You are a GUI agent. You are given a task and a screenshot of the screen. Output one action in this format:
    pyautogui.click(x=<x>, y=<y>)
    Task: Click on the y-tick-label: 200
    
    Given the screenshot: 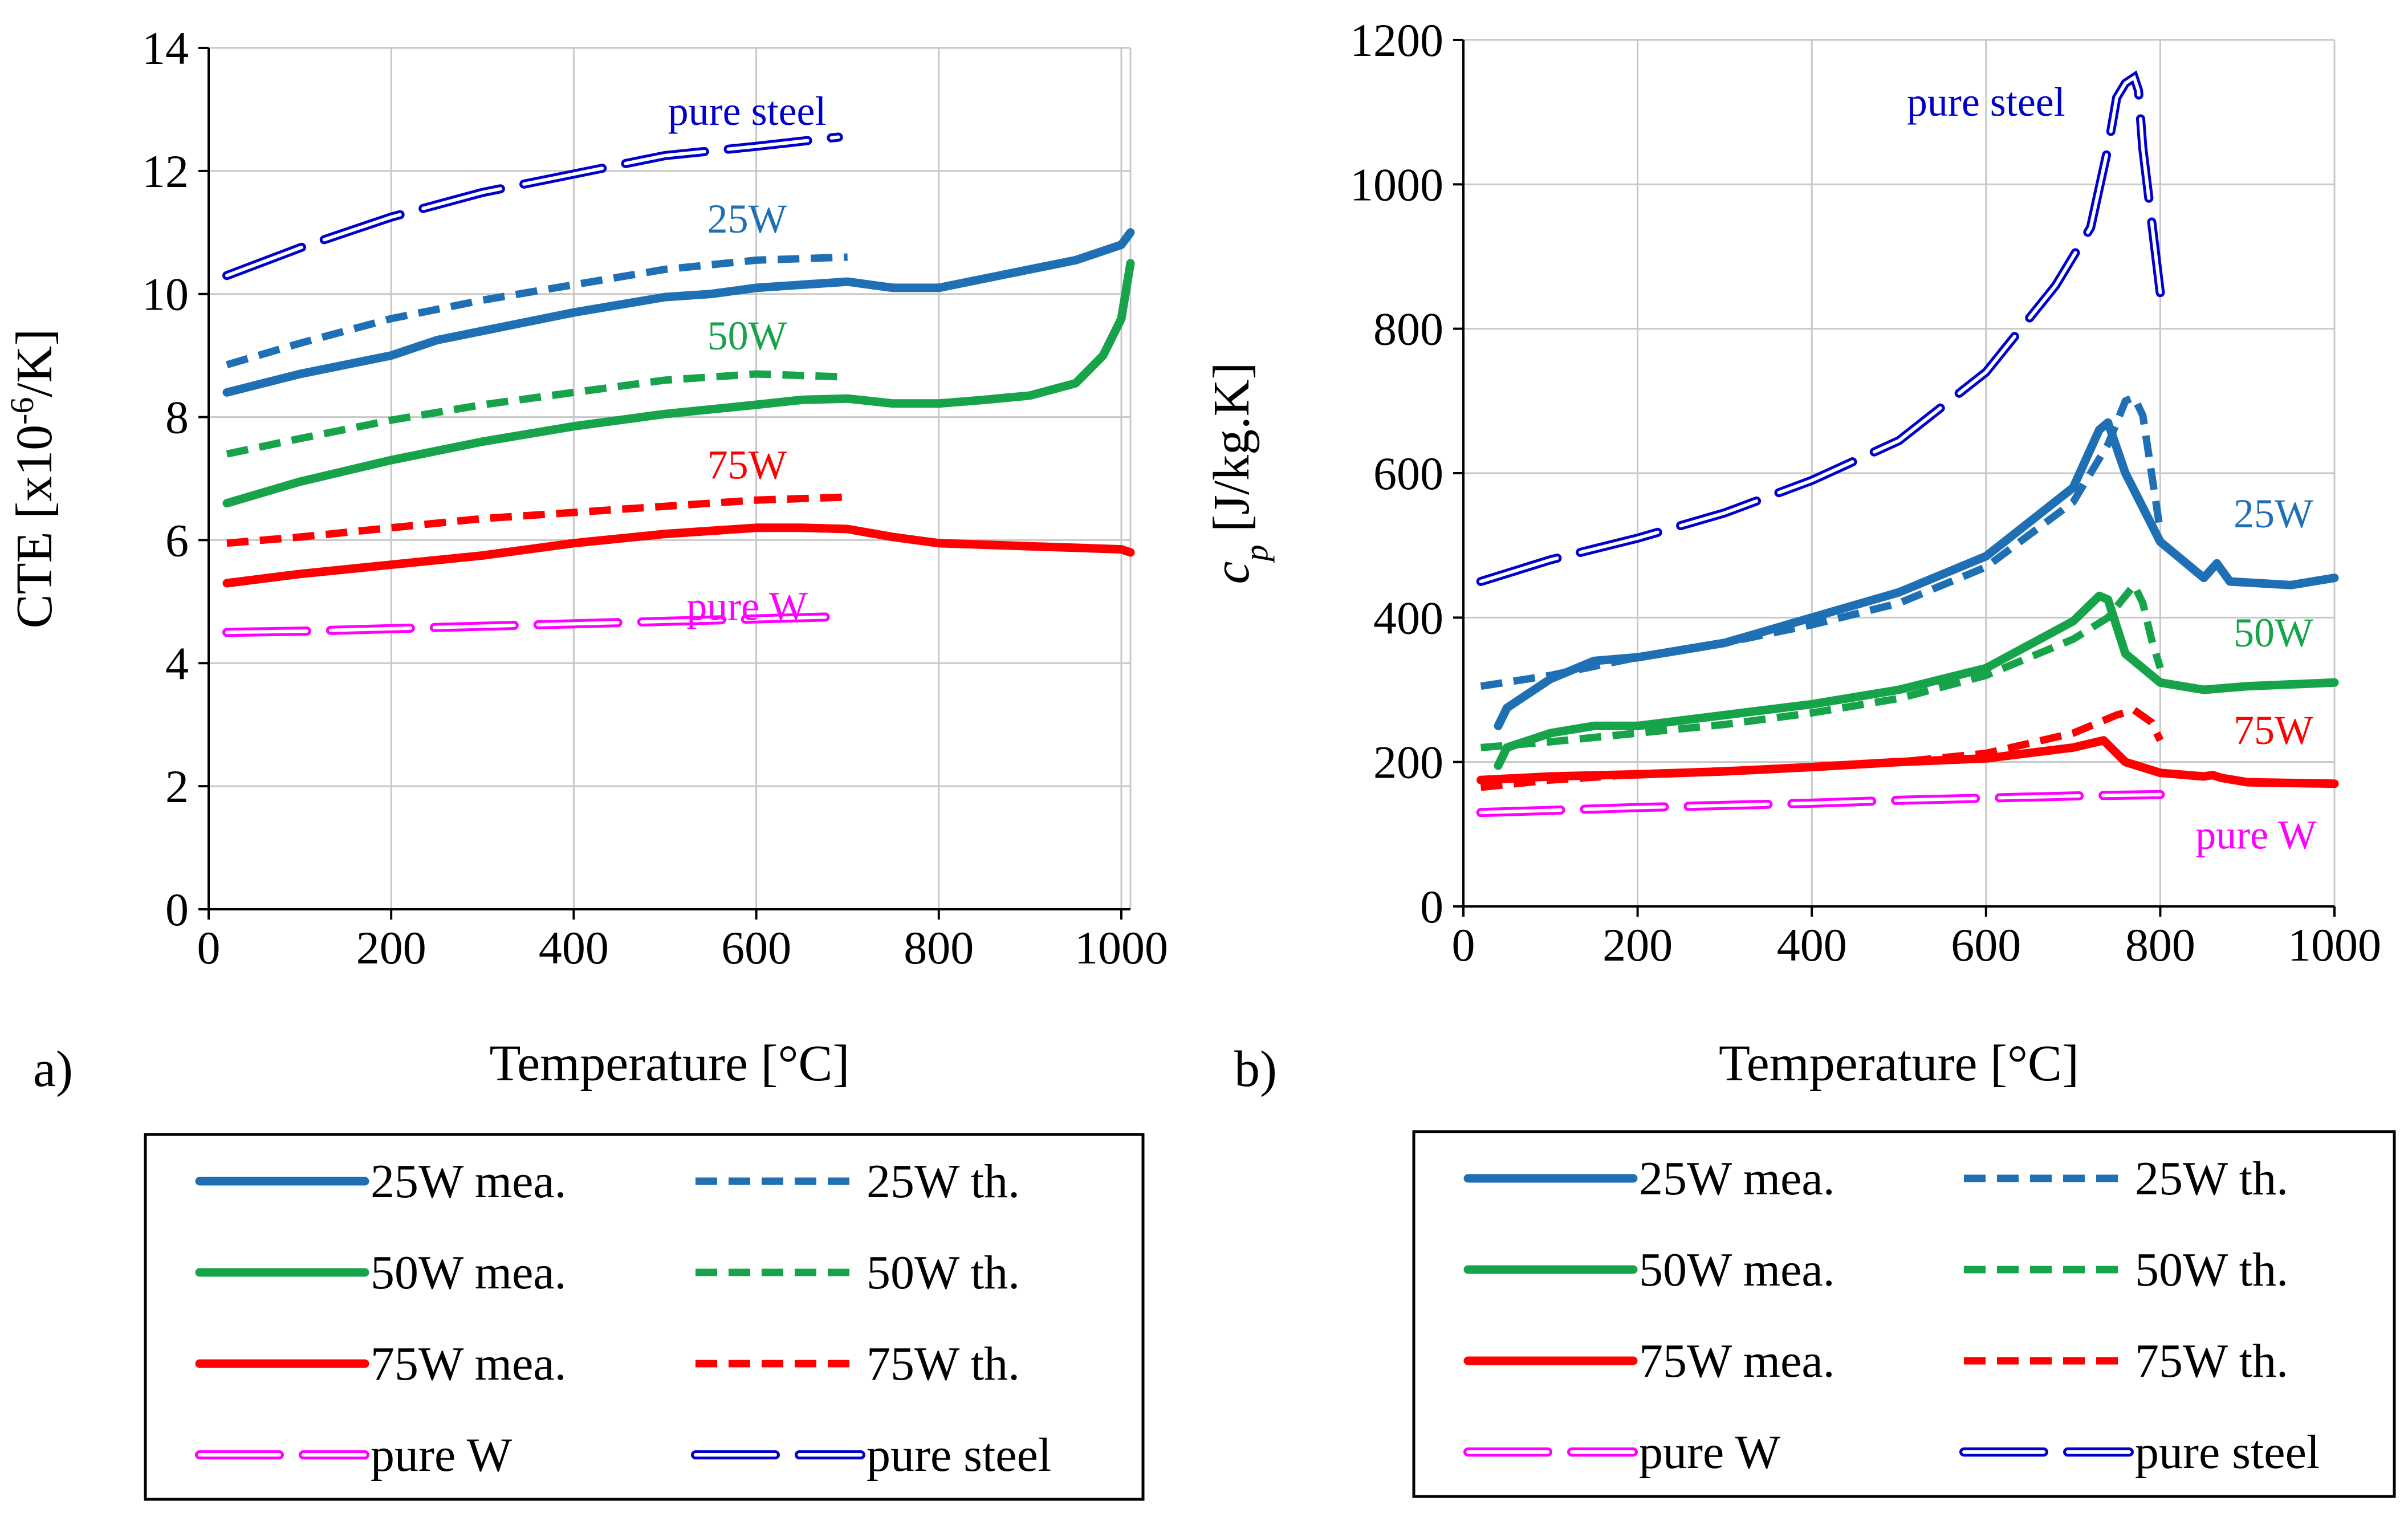 What is the action you would take?
    pyautogui.click(x=1408, y=762)
    